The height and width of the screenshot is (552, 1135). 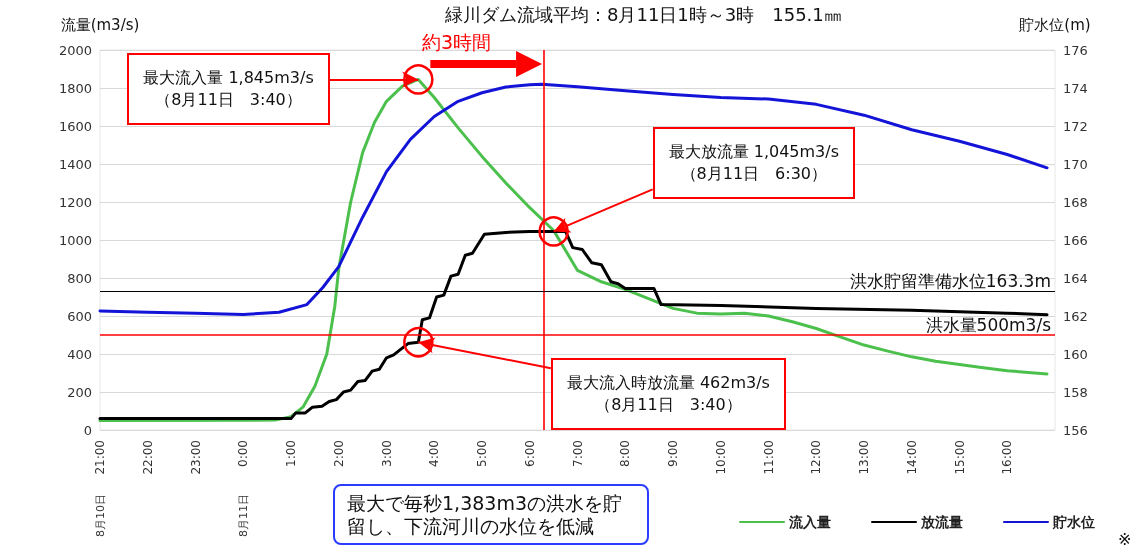 I want to click on y-tick-label: 0, so click(x=87, y=430).